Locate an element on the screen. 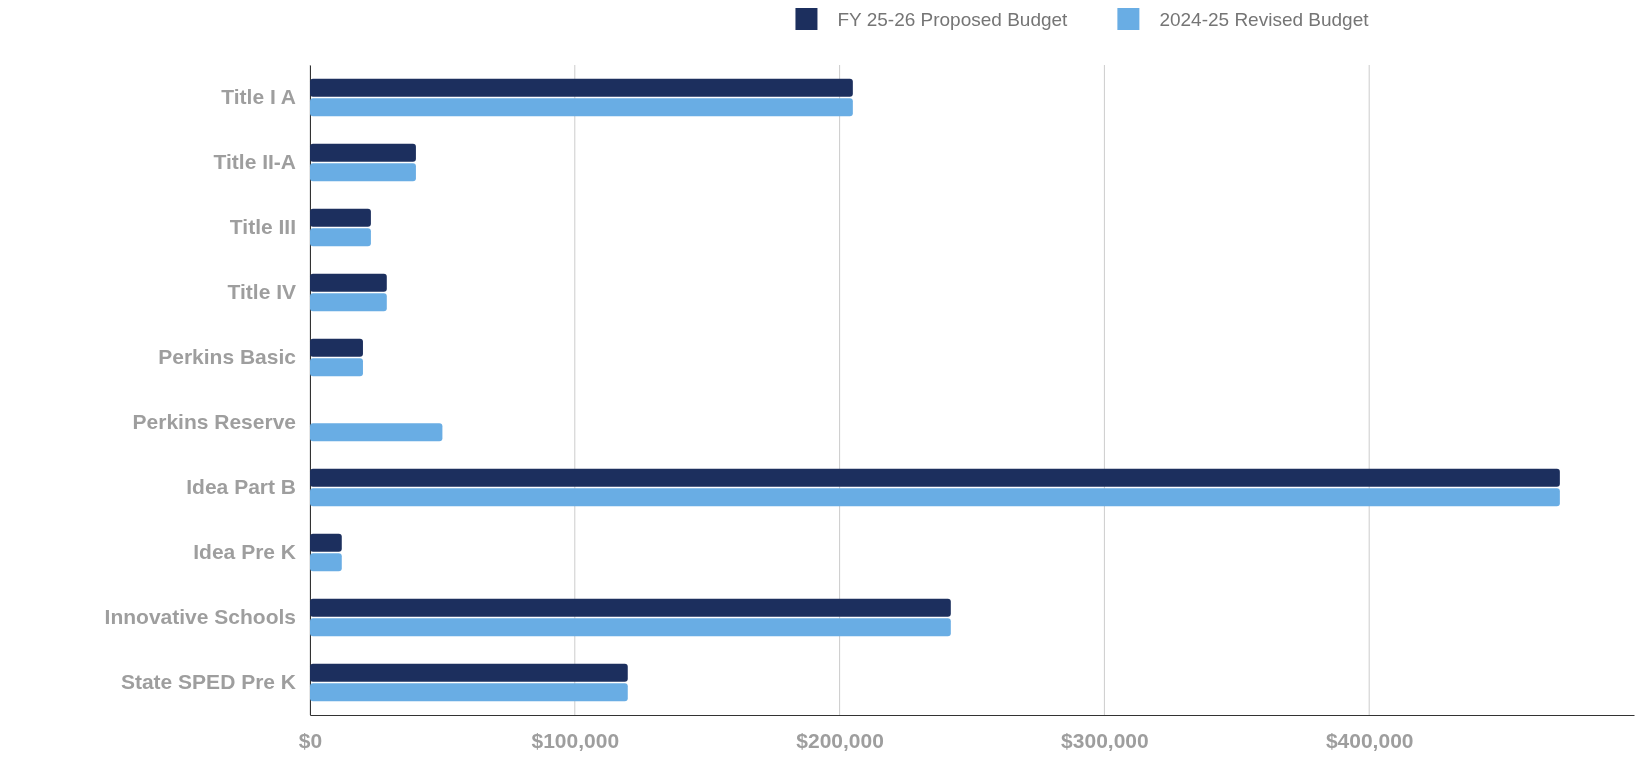 The image size is (1636, 758). legend-label: 2024-25 Revised Budget is located at coordinates (1264, 19).